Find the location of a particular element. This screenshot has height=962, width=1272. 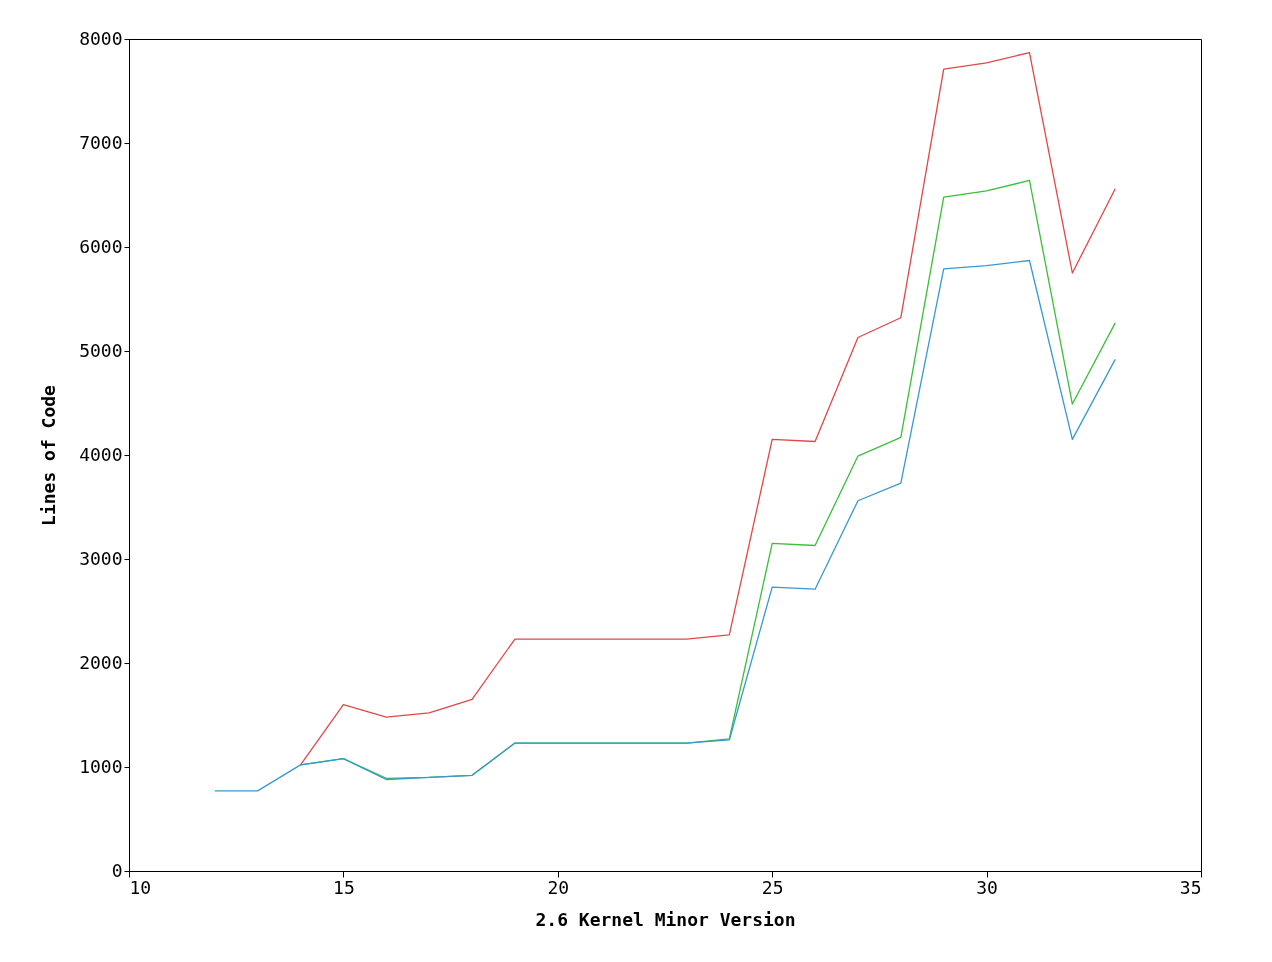

y-axis-title: Lines of Code is located at coordinates (49, 455).